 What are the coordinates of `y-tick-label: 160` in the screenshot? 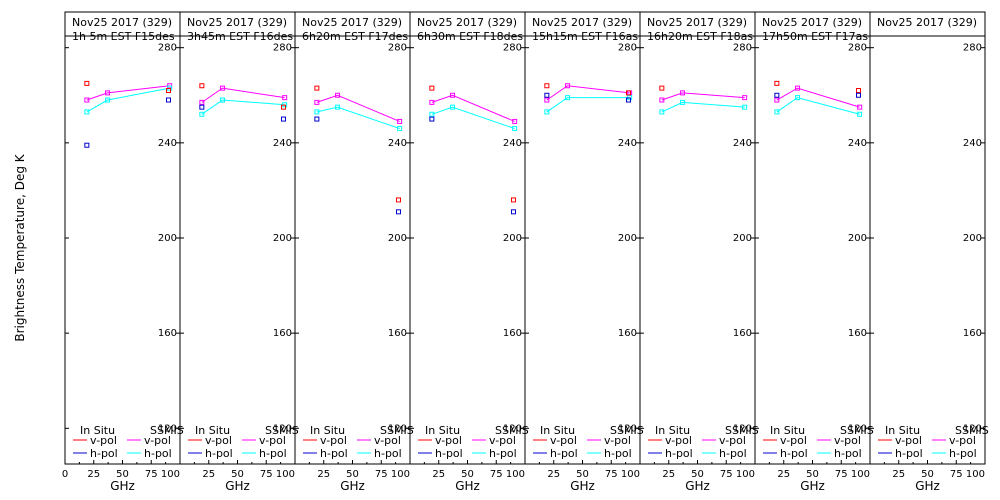 It's located at (512, 333).